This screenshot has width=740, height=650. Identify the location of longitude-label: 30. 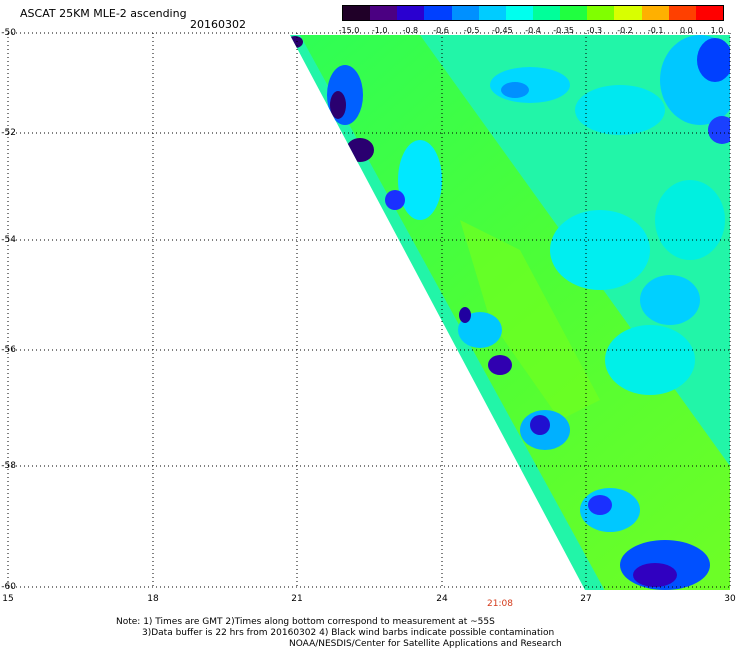
(730, 599).